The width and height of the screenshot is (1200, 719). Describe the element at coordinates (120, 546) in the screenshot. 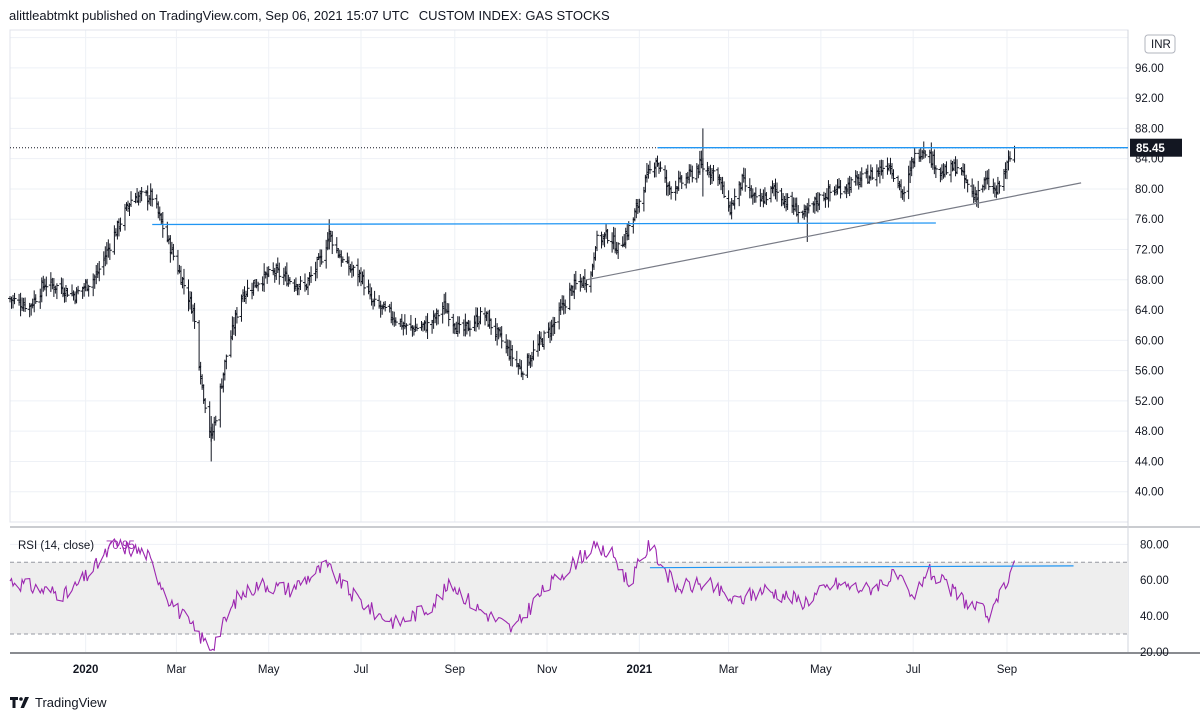

I see `rsi-legend-value: 70.95` at that location.